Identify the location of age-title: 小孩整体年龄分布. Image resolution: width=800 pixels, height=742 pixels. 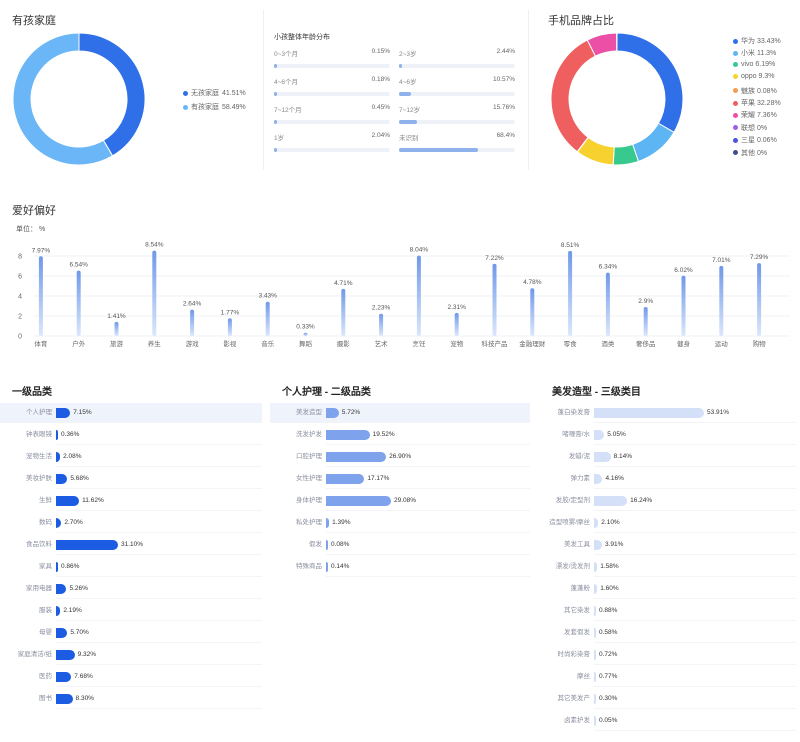
(302, 37).